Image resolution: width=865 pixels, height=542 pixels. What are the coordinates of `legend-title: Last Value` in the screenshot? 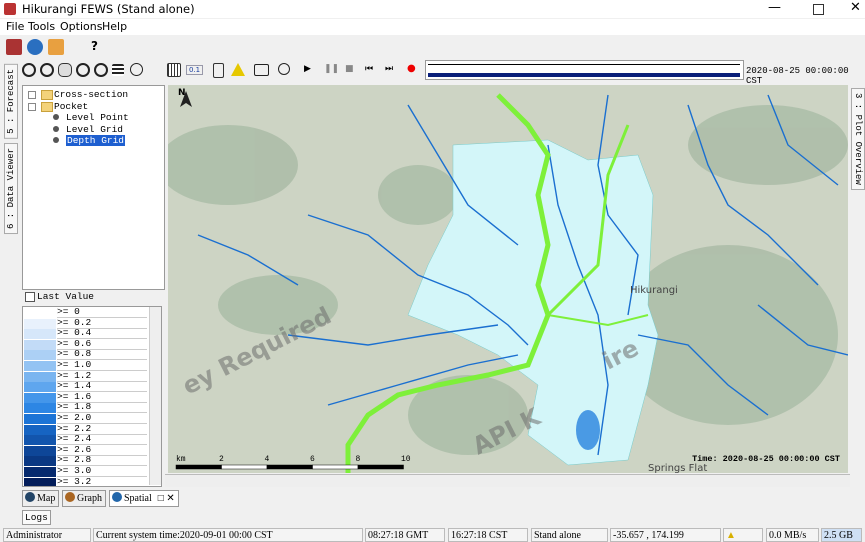 It's located at (66, 296).